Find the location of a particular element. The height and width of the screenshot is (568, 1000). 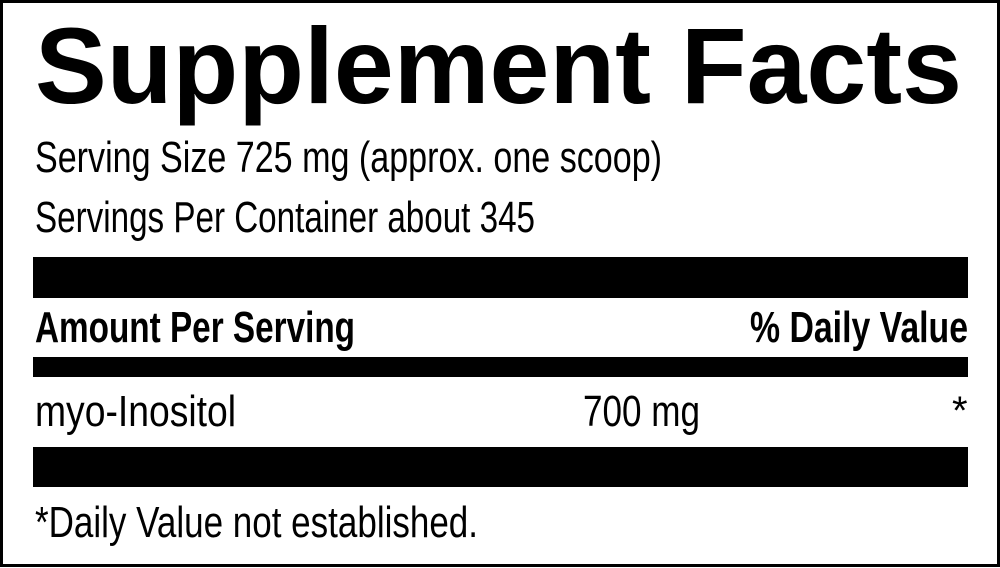

servings-per-container: Servings Per Container about 345 is located at coordinates (285, 217).